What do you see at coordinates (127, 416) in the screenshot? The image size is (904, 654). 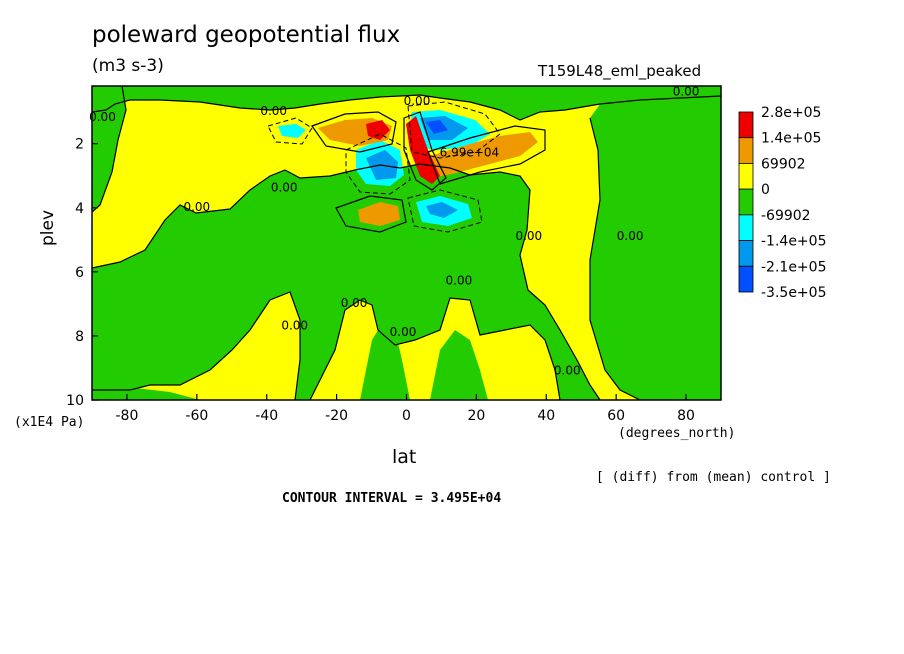 I see `x-tick-label: -80` at bounding box center [127, 416].